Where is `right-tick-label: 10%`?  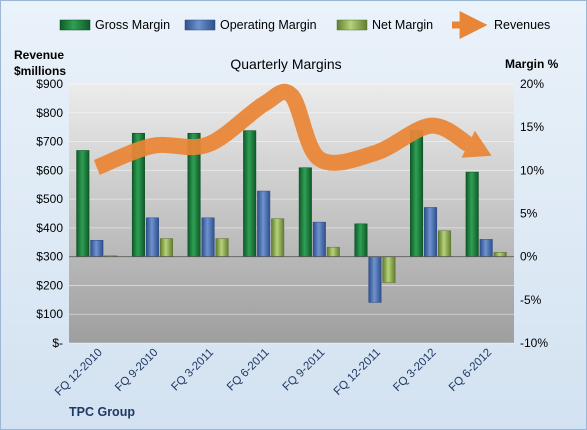
right-tick-label: 10% is located at coordinates (532, 170).